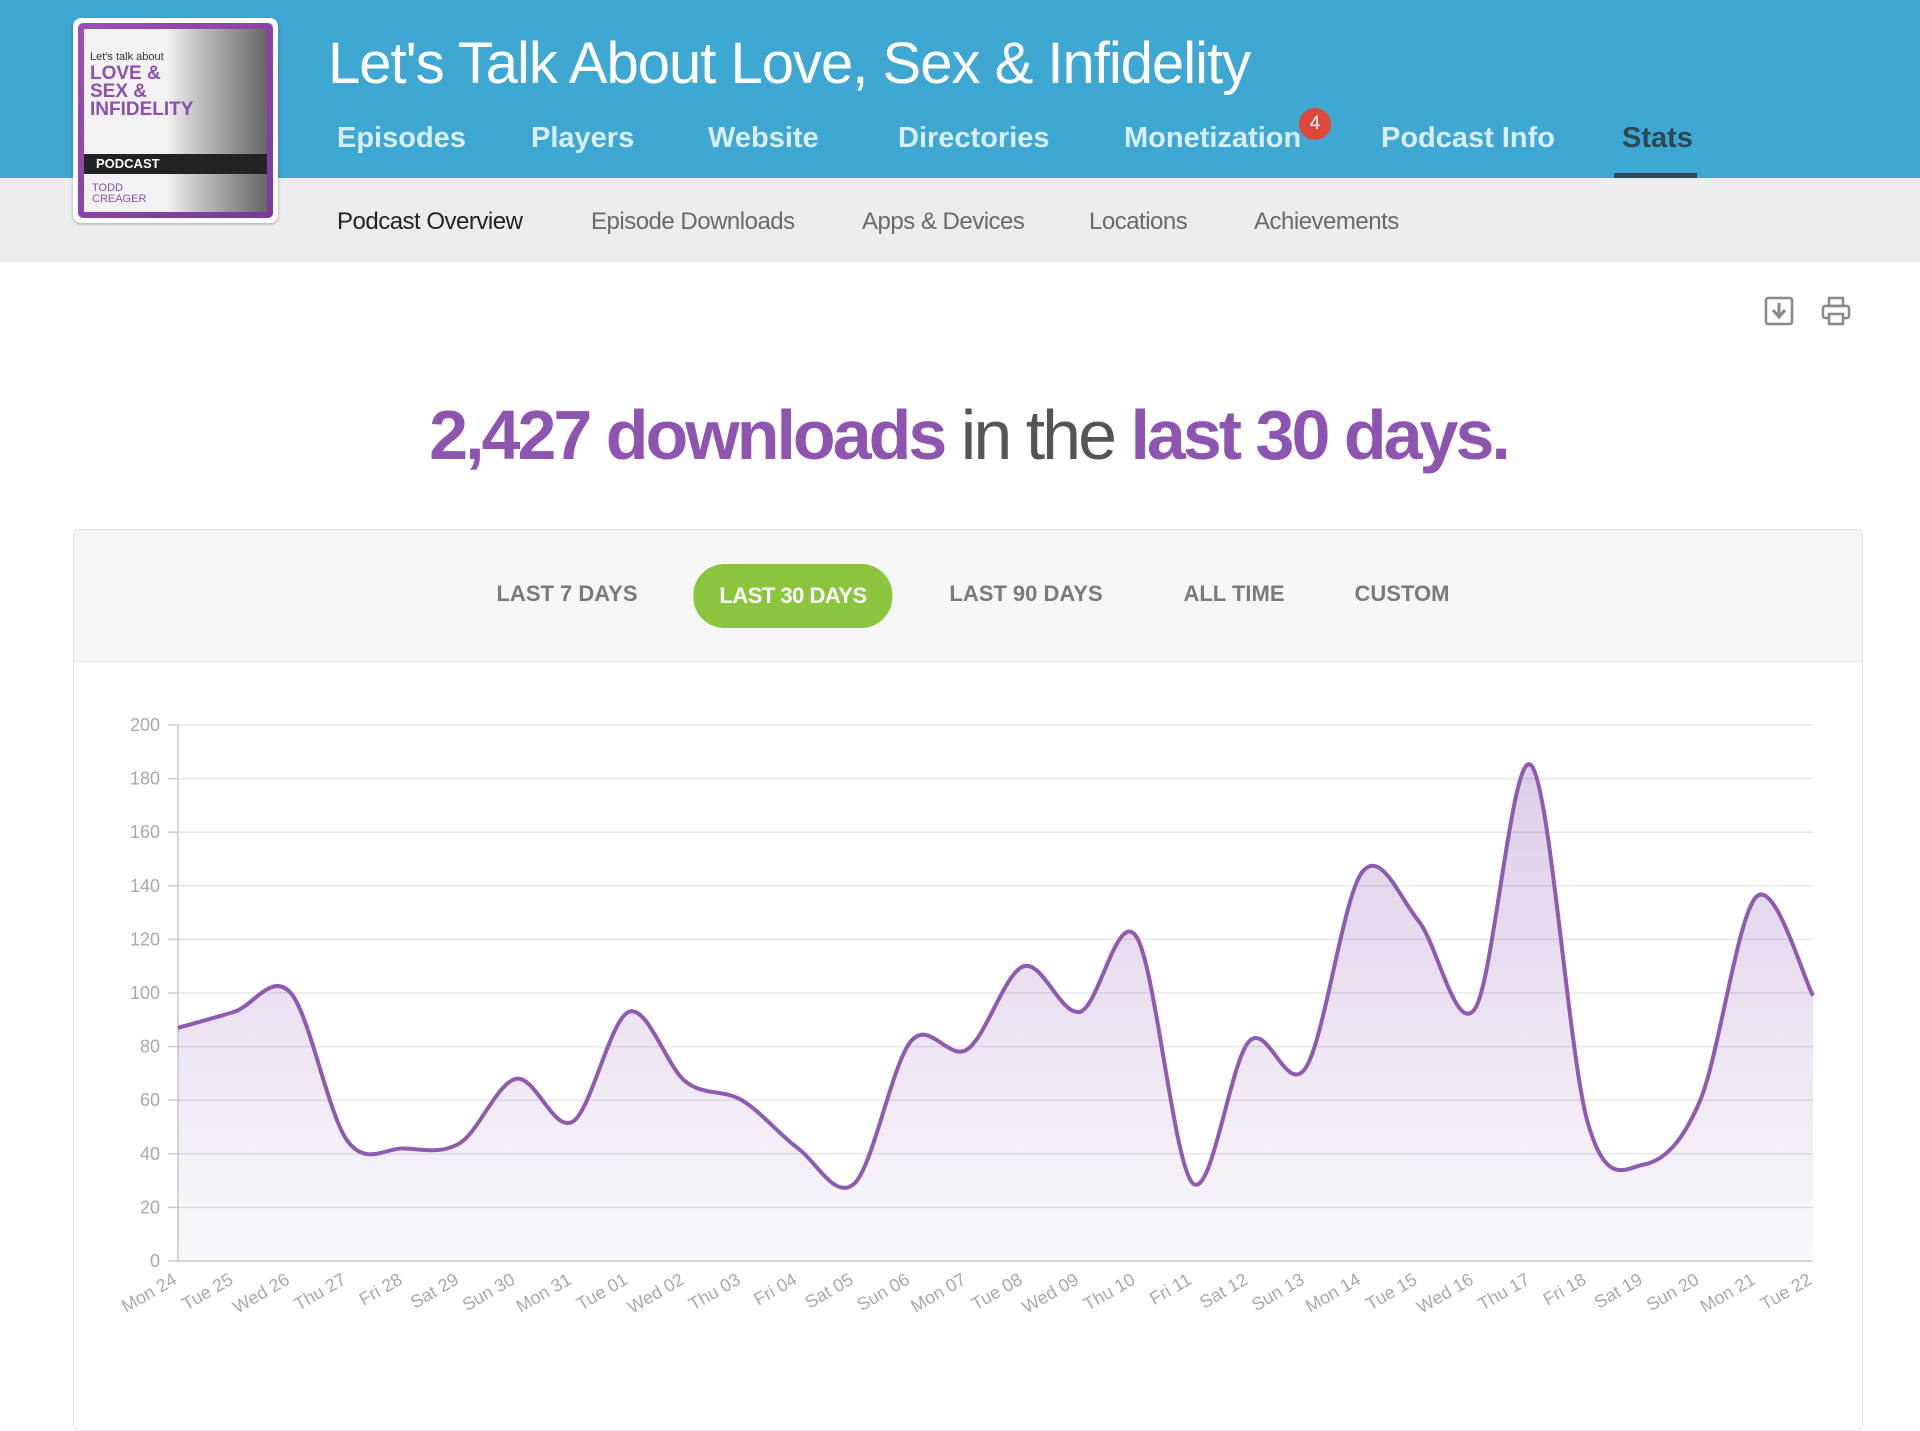 Image resolution: width=1920 pixels, height=1431 pixels. Describe the element at coordinates (1657, 138) in the screenshot. I see `nav-tab: Stats` at that location.